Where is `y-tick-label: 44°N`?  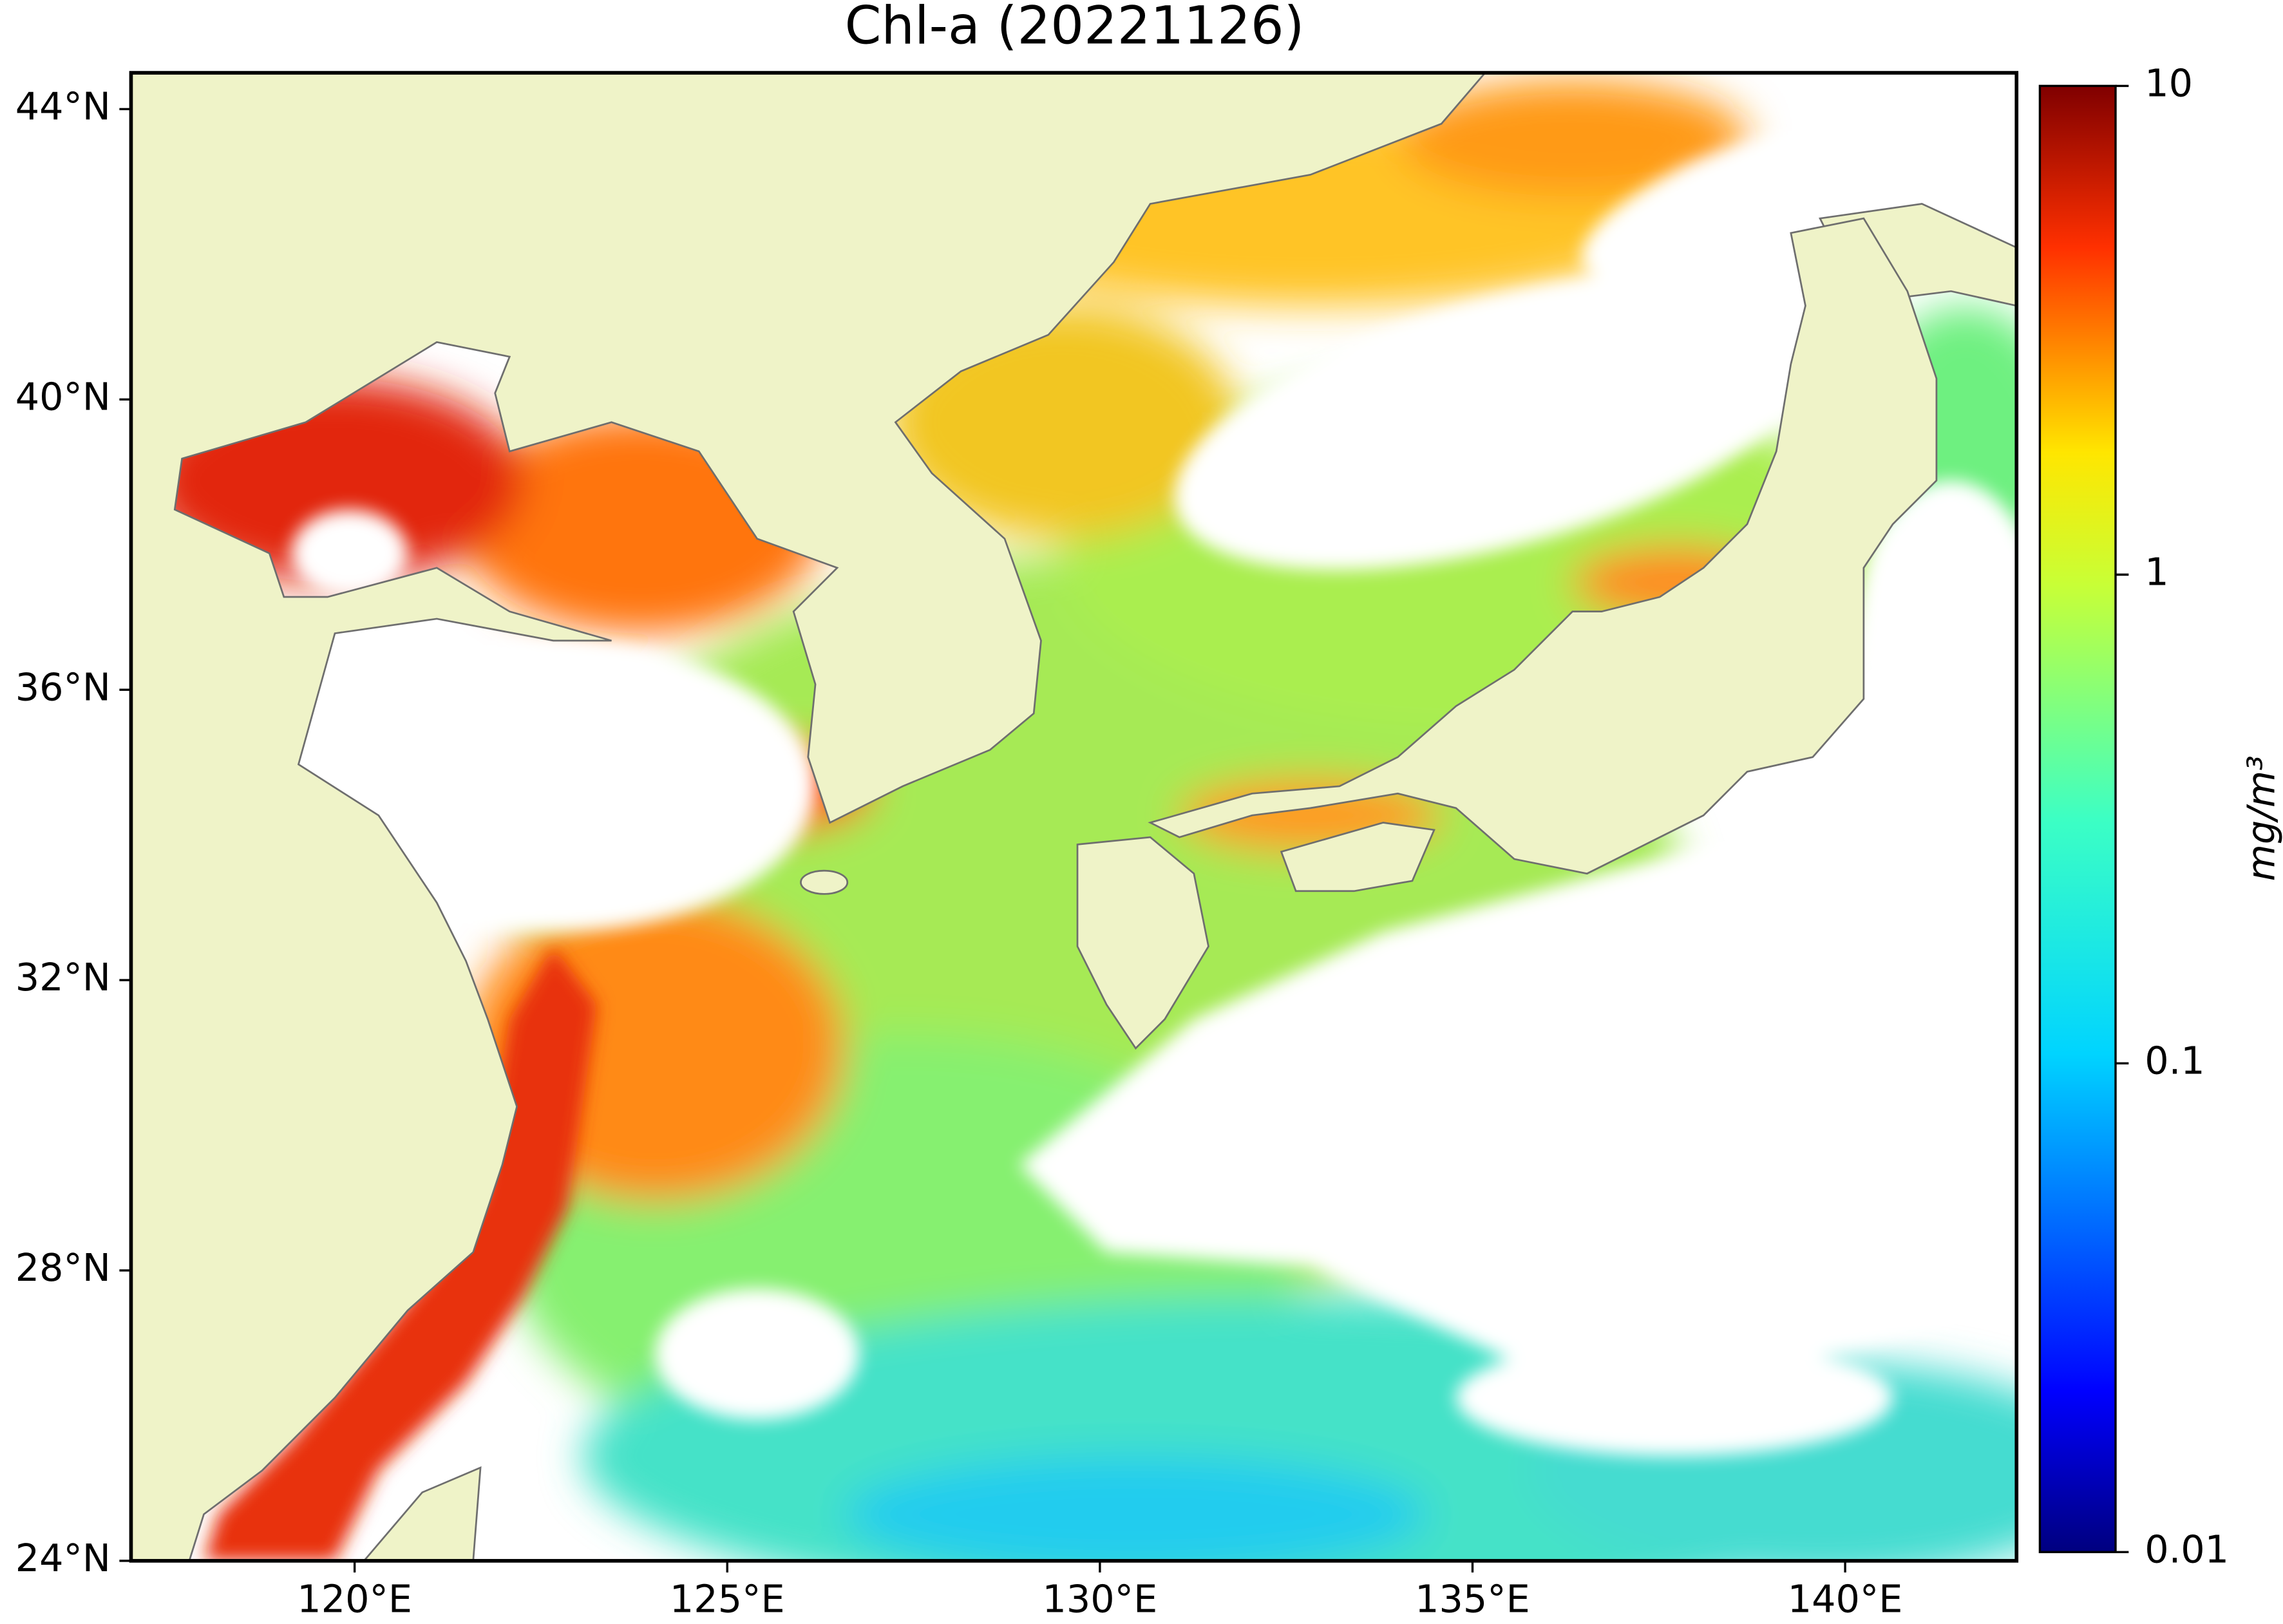
y-tick-label: 44°N is located at coordinates (63, 107).